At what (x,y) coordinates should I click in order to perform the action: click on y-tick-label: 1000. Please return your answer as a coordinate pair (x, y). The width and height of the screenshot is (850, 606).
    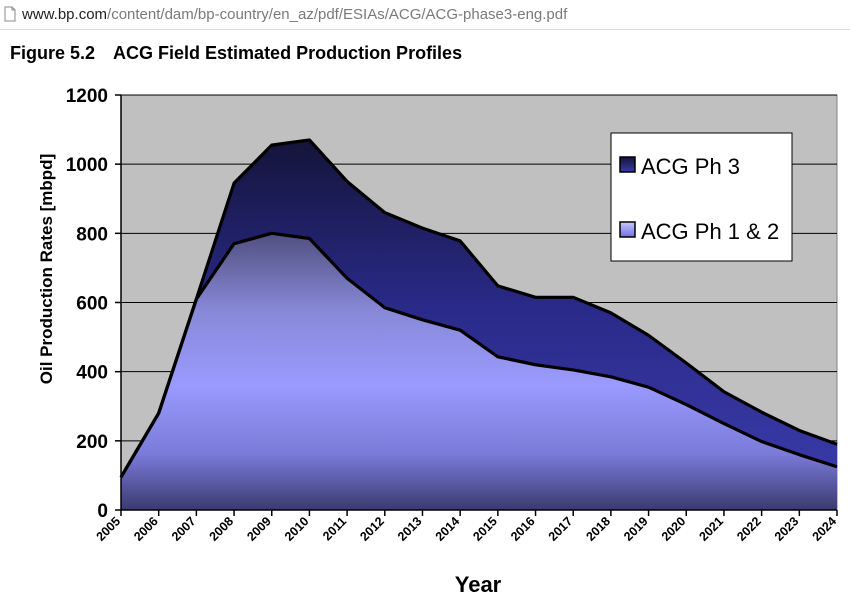
    Looking at the image, I should click on (87, 165).